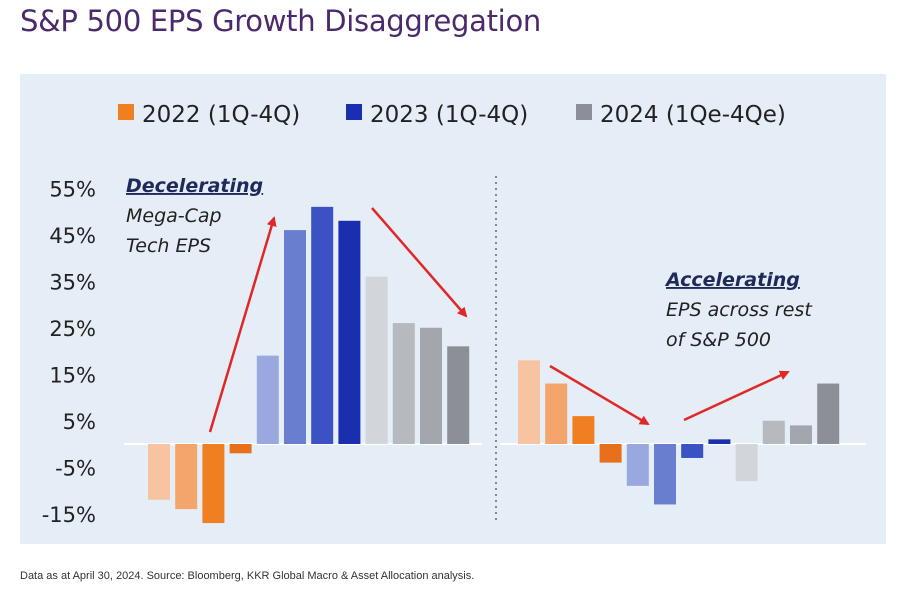 Image resolution: width=903 pixels, height=600 pixels. What do you see at coordinates (665, 474) in the screenshot?
I see `bar-rest-2023-2Q` at bounding box center [665, 474].